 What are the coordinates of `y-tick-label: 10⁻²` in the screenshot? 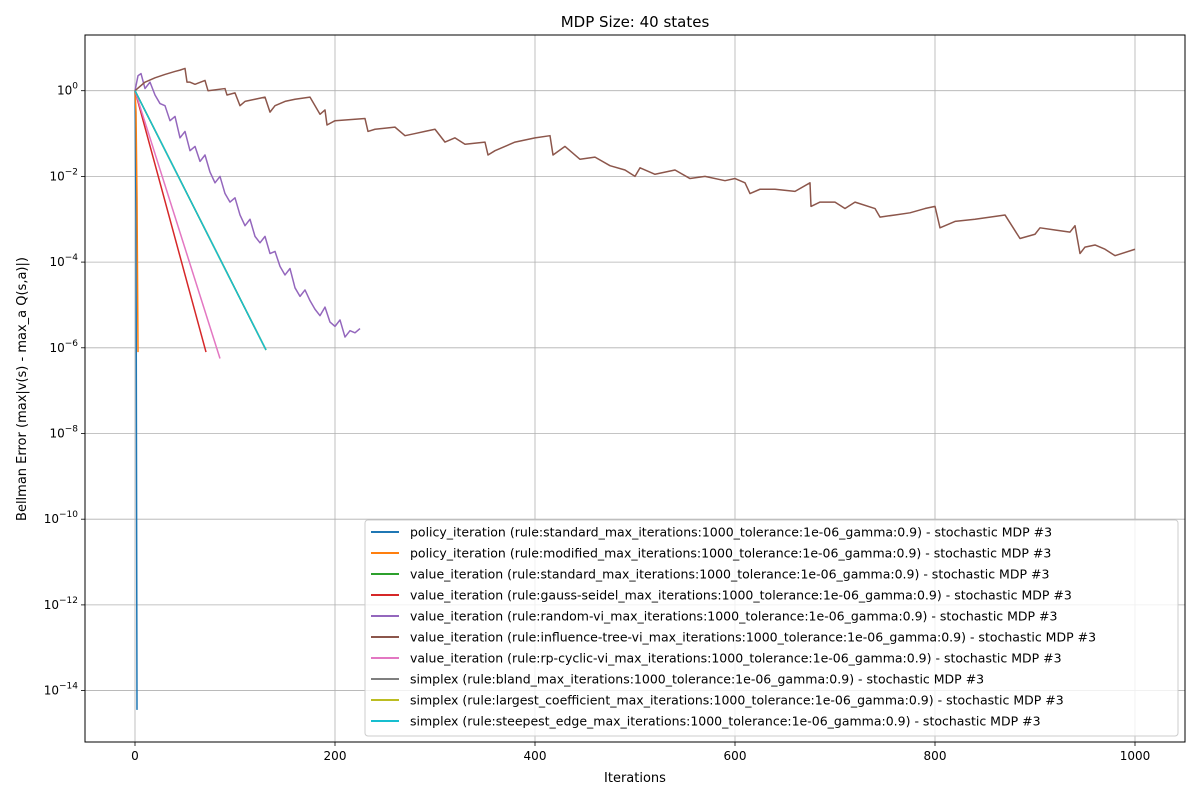 It's located at (63, 175).